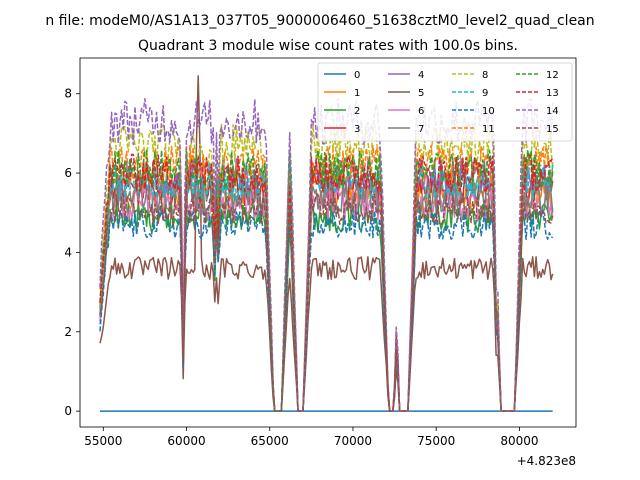 The width and height of the screenshot is (640, 480). What do you see at coordinates (357, 75) in the screenshot?
I see `legend-label-0: 0` at bounding box center [357, 75].